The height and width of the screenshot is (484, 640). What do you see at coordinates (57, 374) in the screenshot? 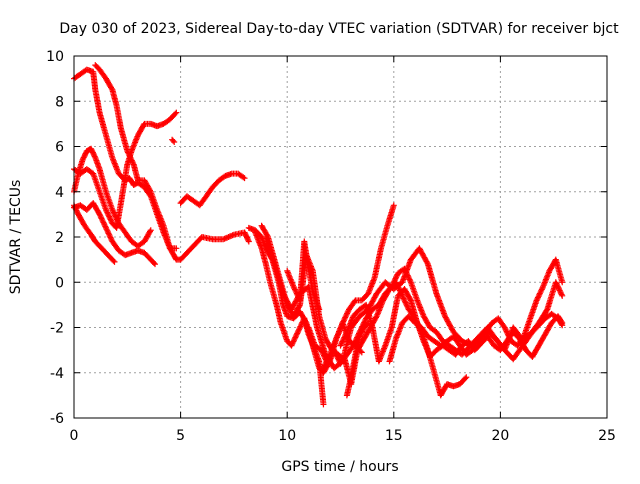
I see `y-tick-label: -4` at bounding box center [57, 374].